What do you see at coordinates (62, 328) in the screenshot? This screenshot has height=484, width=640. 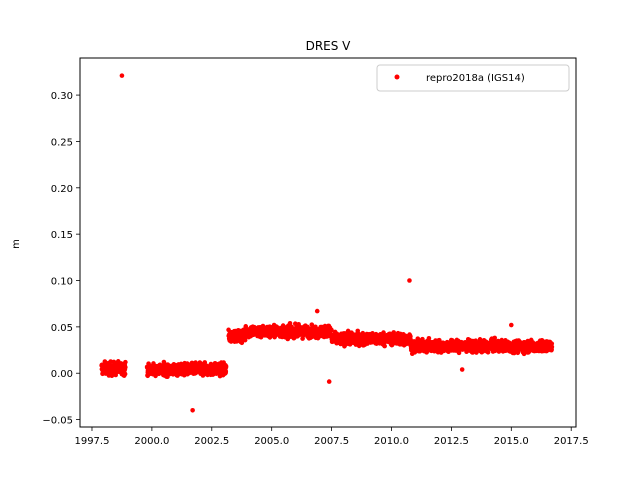 I see `y-tick-label: 0.05` at bounding box center [62, 328].